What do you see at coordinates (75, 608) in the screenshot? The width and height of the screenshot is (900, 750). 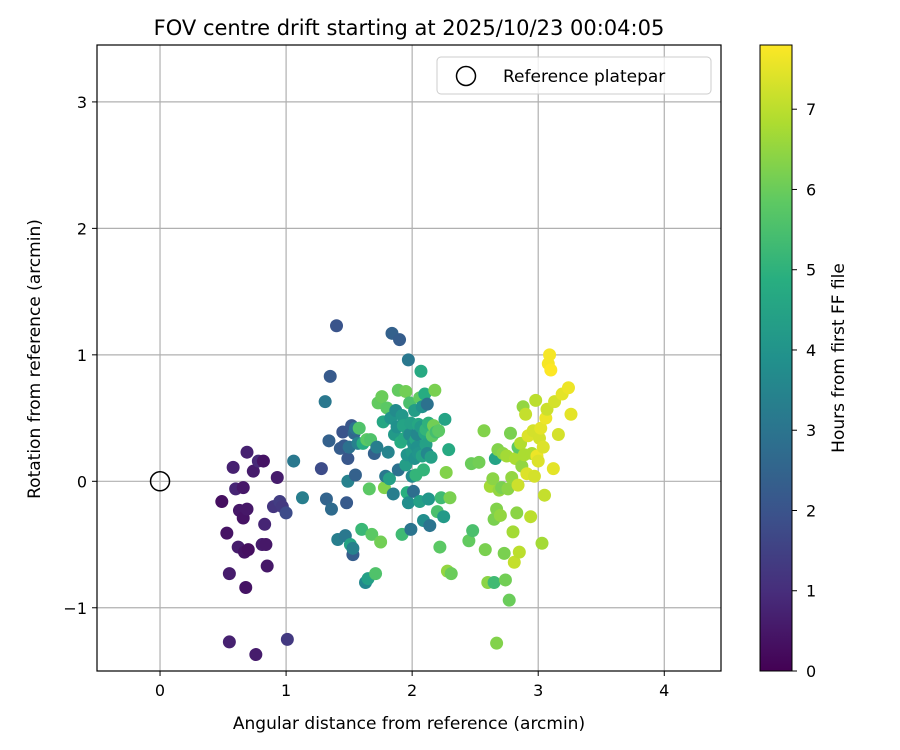 I see `y-tick-label: −1` at bounding box center [75, 608].